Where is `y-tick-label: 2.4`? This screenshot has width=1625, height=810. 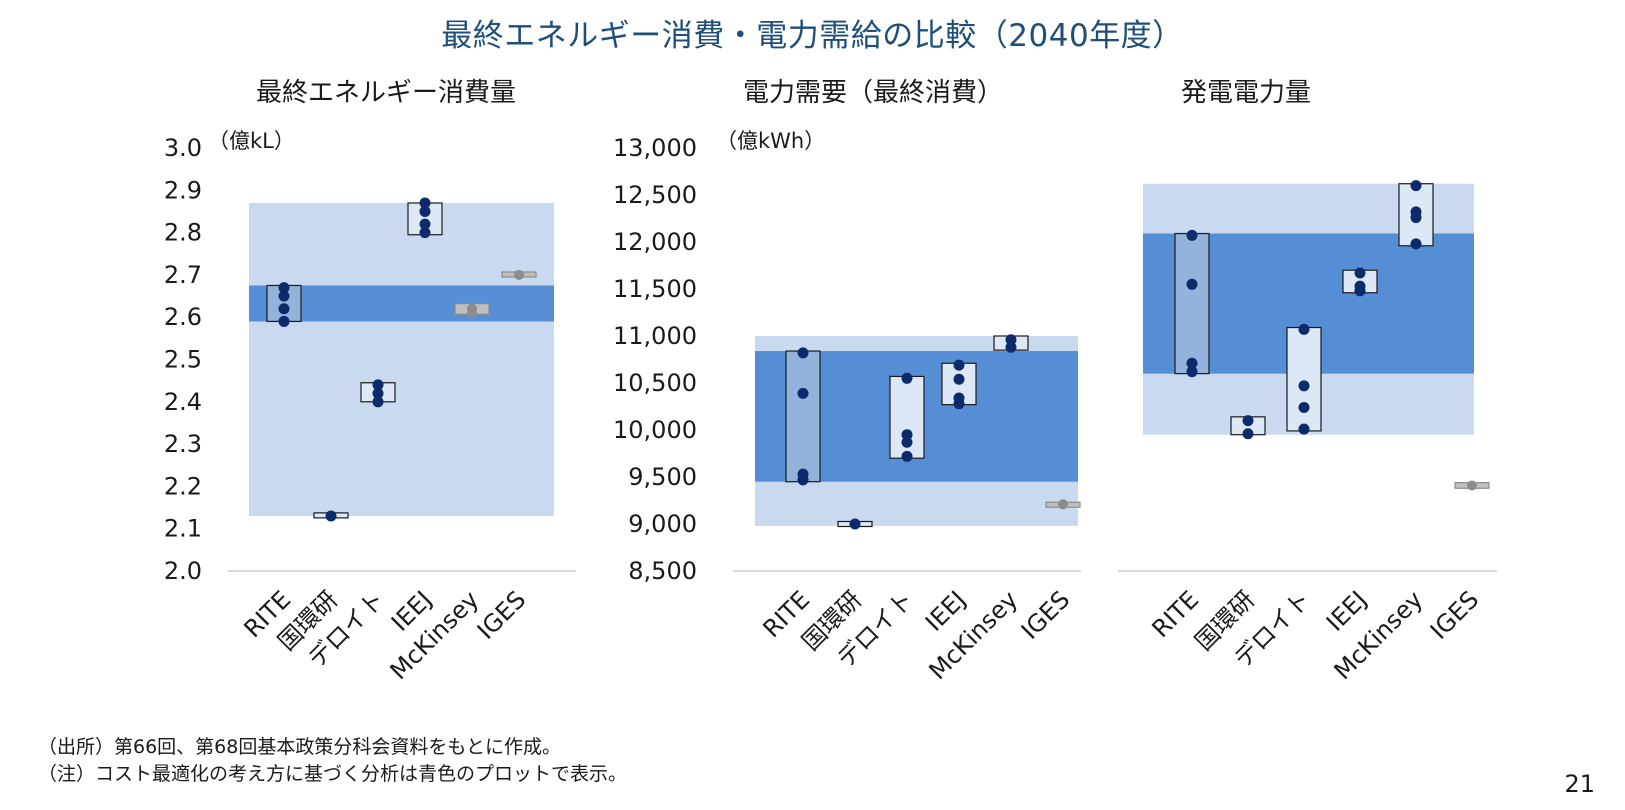 y-tick-label: 2.4 is located at coordinates (183, 402).